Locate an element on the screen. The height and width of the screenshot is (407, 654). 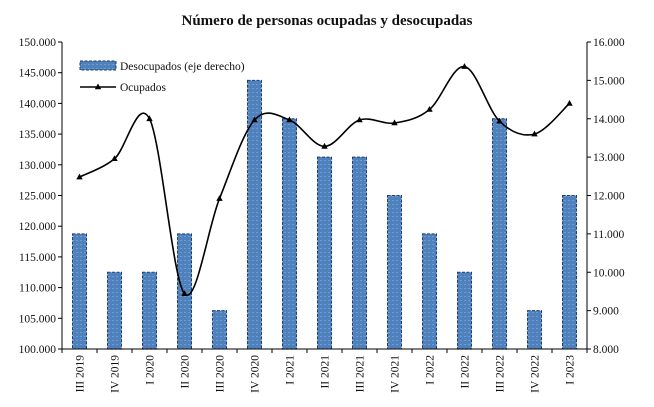
left-tick-label-6: 130.000 is located at coordinates (38, 166).